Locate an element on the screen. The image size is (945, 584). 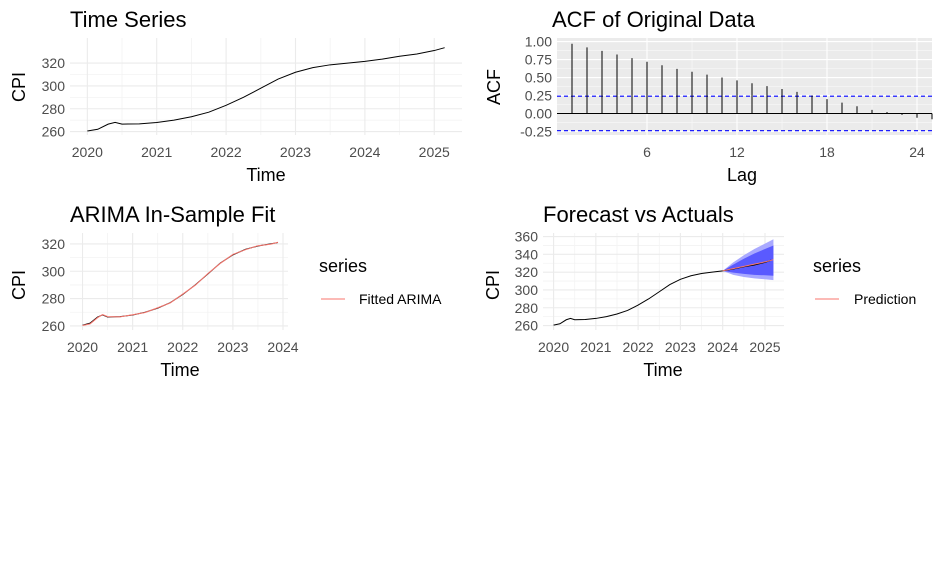
y-tick-label: -0.25 is located at coordinates (536, 131).